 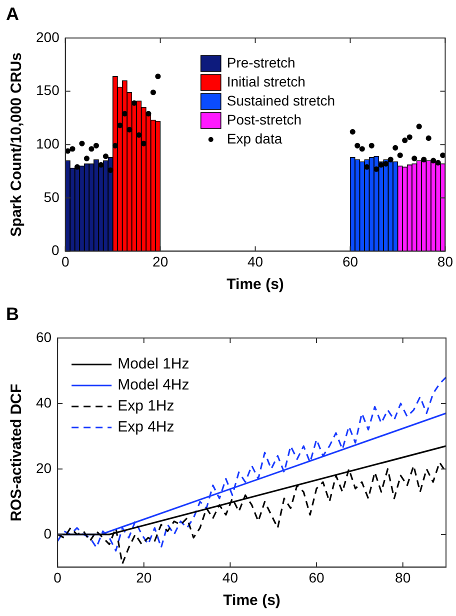 I want to click on y-tick-label: 100, so click(x=48, y=143).